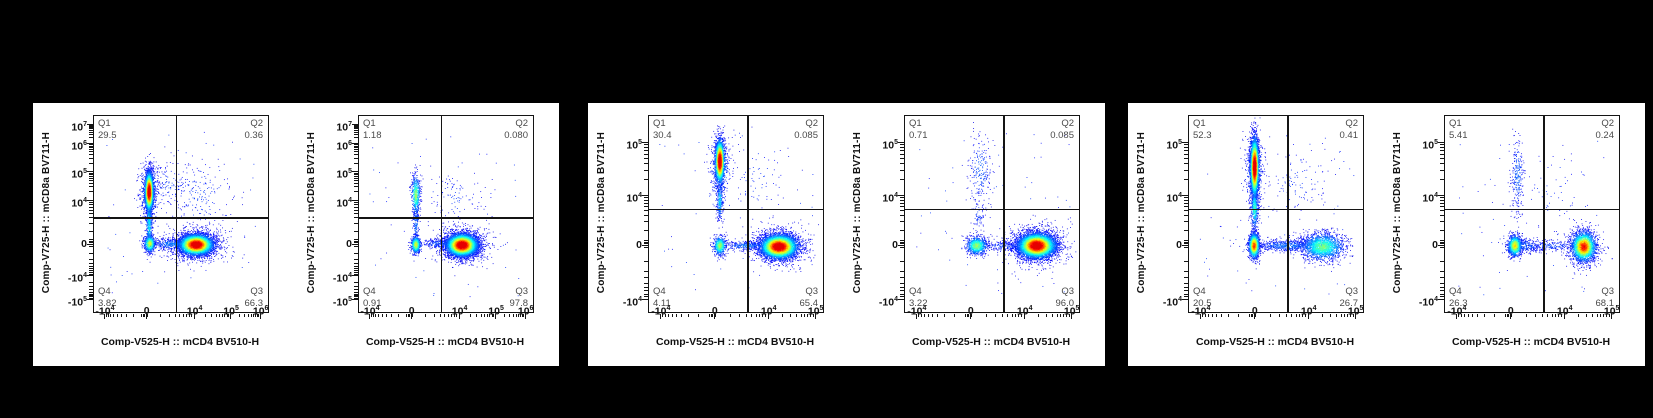  What do you see at coordinates (1141, 213) in the screenshot?
I see `y-axis-title-text: Comp-V725-H :: mCD8a BV711-H` at bounding box center [1141, 213].